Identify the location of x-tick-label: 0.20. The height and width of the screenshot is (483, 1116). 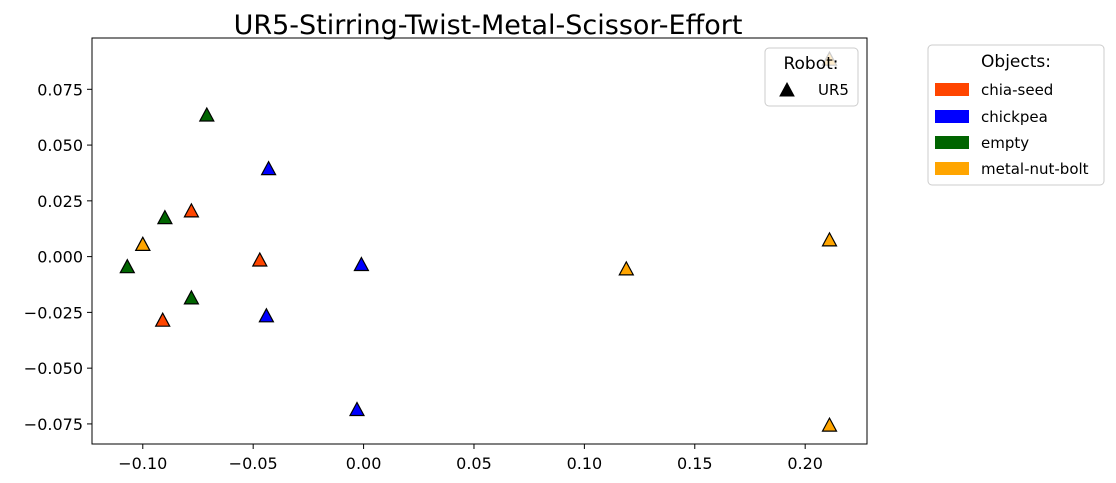
(805, 463).